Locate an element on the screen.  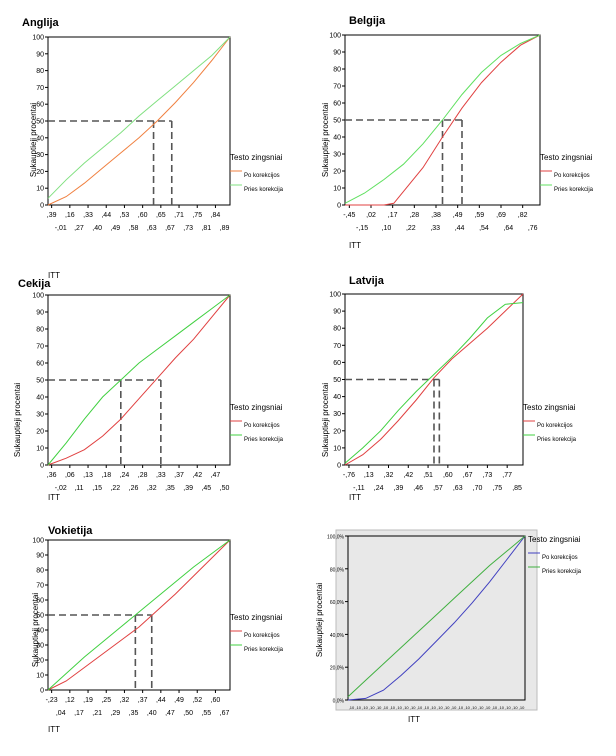
x-tick-label-top: ,42 is located at coordinates (408, 475).